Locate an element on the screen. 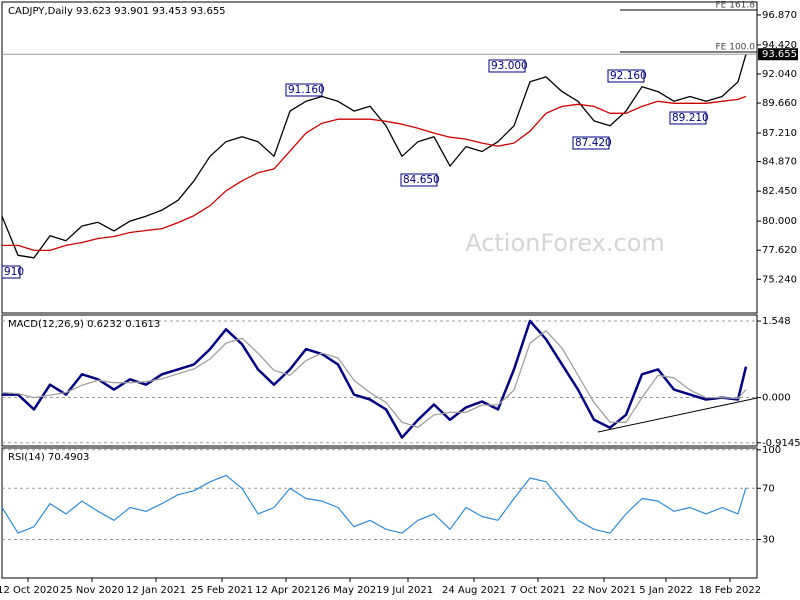 The height and width of the screenshot is (600, 800). y-tick-label: 92.040 is located at coordinates (779, 74).